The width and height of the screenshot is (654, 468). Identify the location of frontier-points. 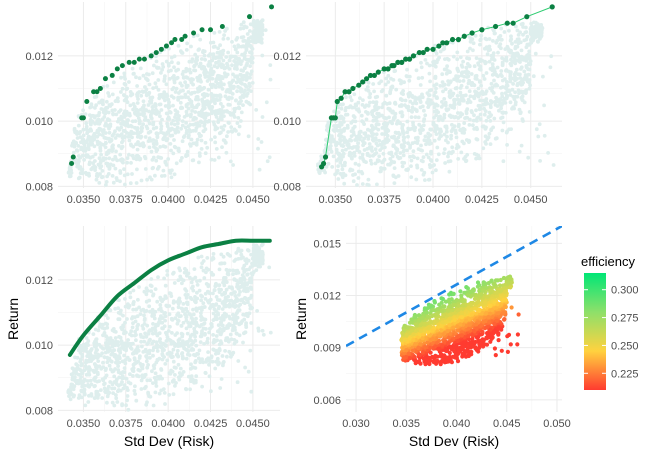
(437, 87).